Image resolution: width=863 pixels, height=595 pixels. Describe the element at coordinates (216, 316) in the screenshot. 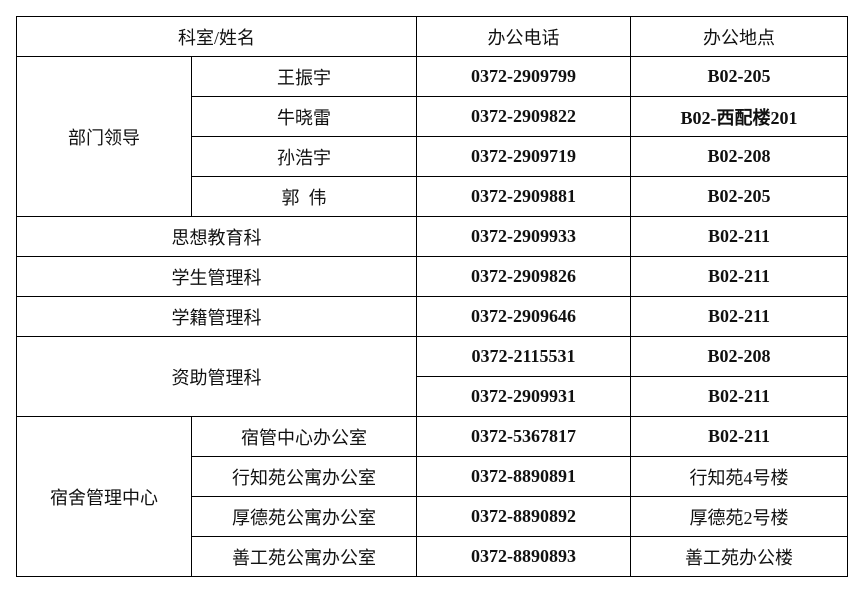

I see `section-name: 学籍管理科` at that location.